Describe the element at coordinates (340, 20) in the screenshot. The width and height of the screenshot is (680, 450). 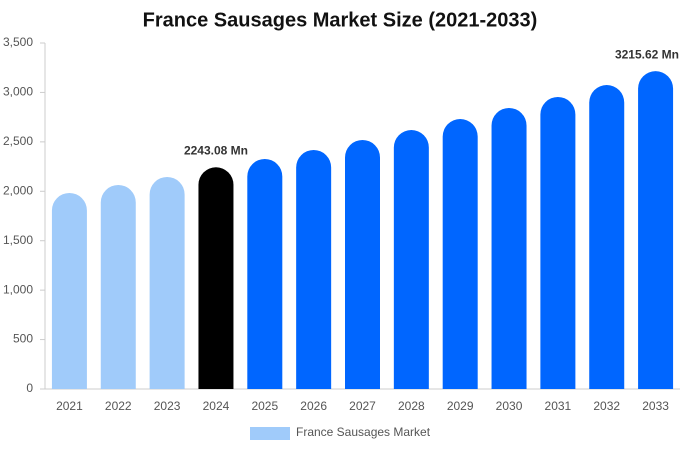
I see `chart-title: France Sausages Market Size (2021-2033)` at that location.